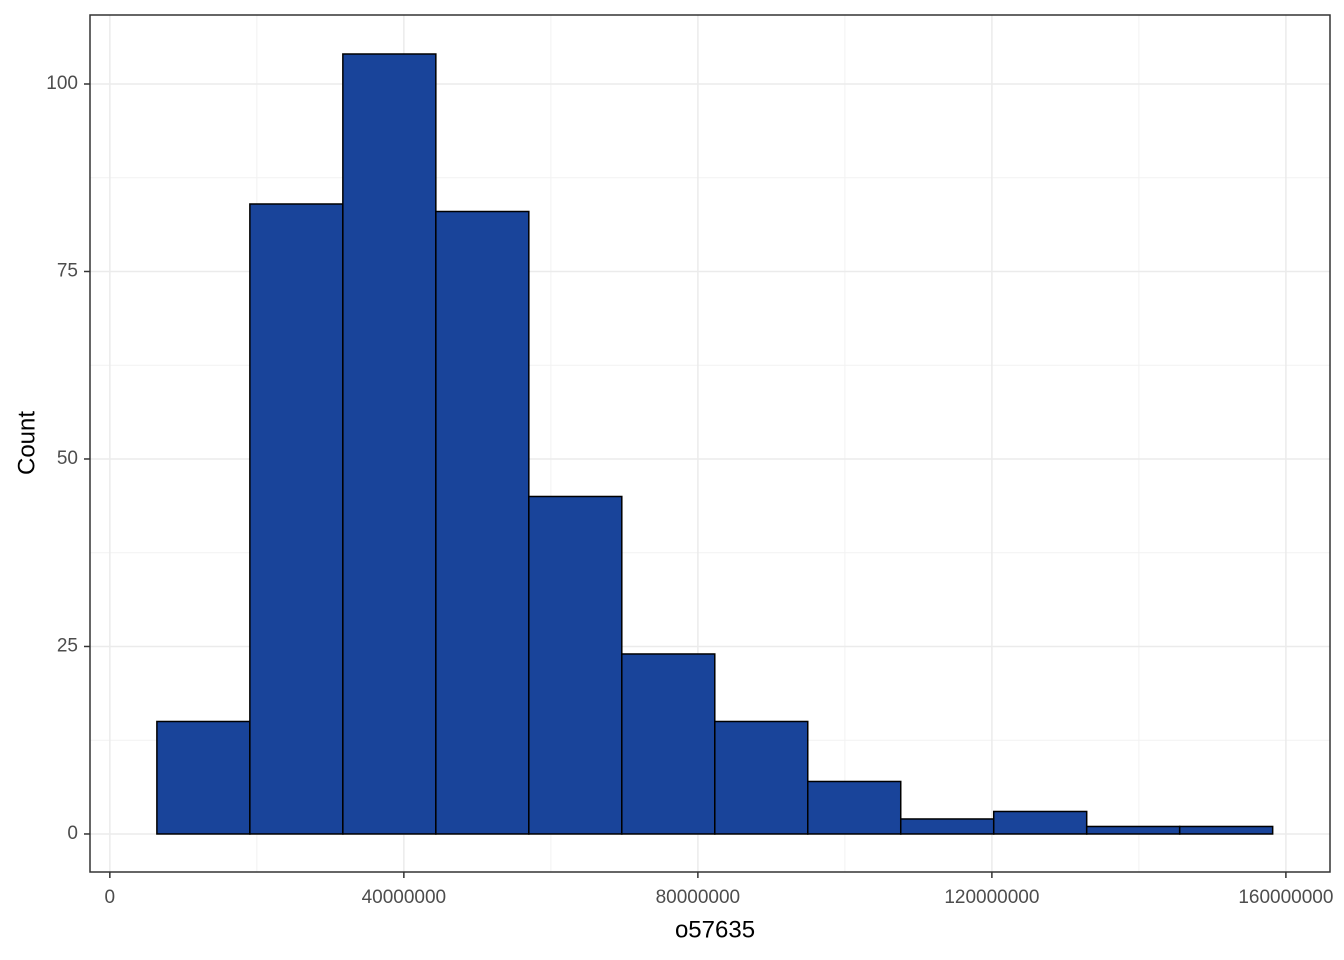 This screenshot has height=960, width=1344. What do you see at coordinates (62, 83) in the screenshot?
I see `y-tick-label: 100` at bounding box center [62, 83].